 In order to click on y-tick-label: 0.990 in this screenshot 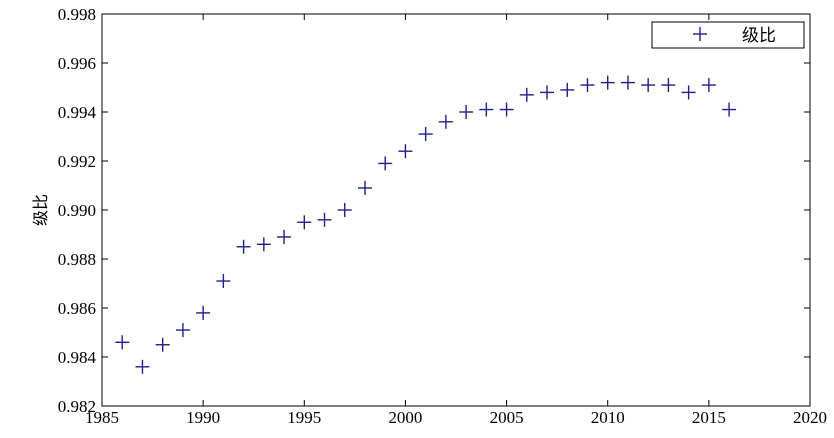, I will do `click(77, 210)`.